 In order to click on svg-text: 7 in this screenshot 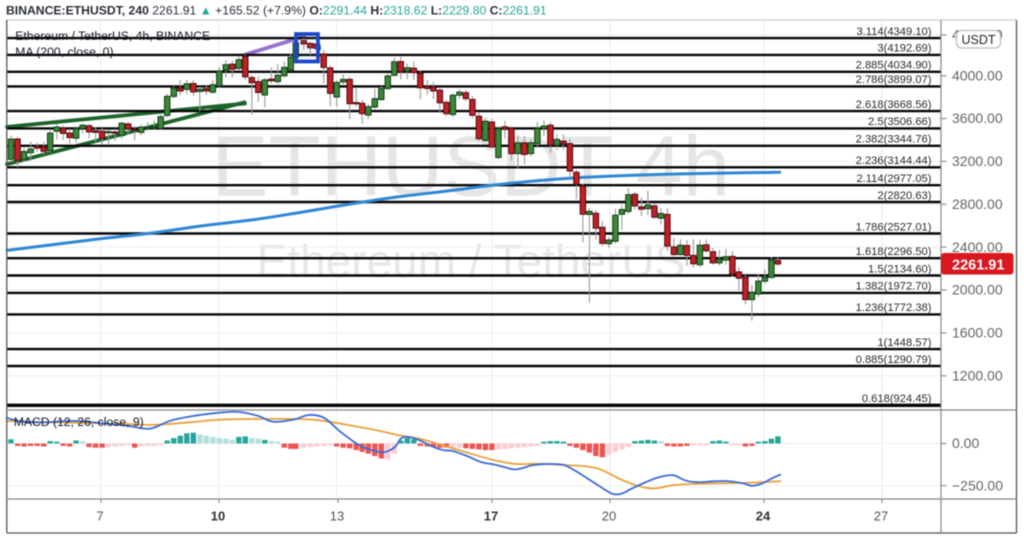, I will do `click(99, 516)`.